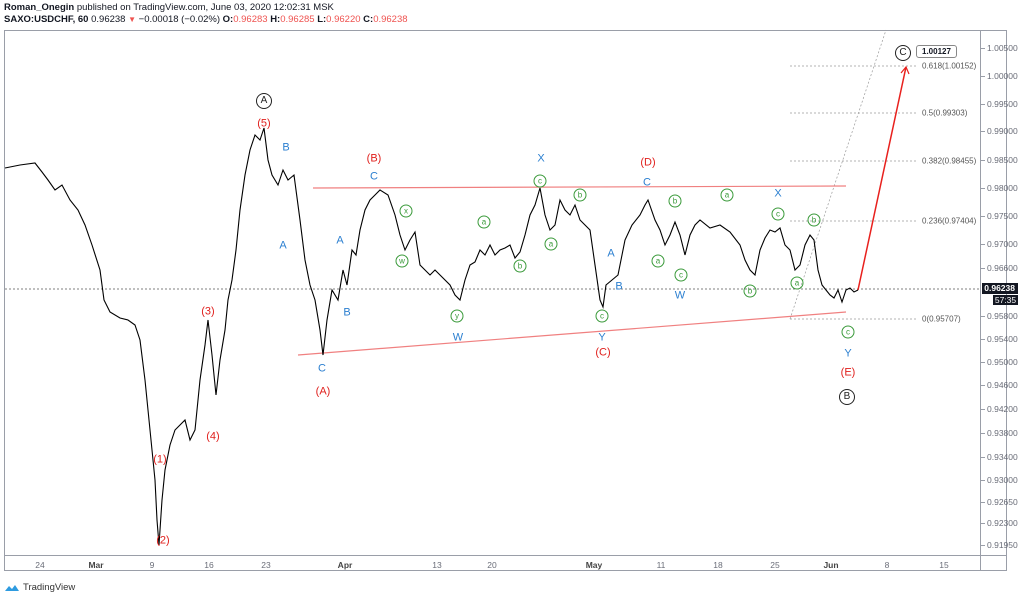  What do you see at coordinates (903, 53) in the screenshot?
I see `wave-circled-C: C` at bounding box center [903, 53].